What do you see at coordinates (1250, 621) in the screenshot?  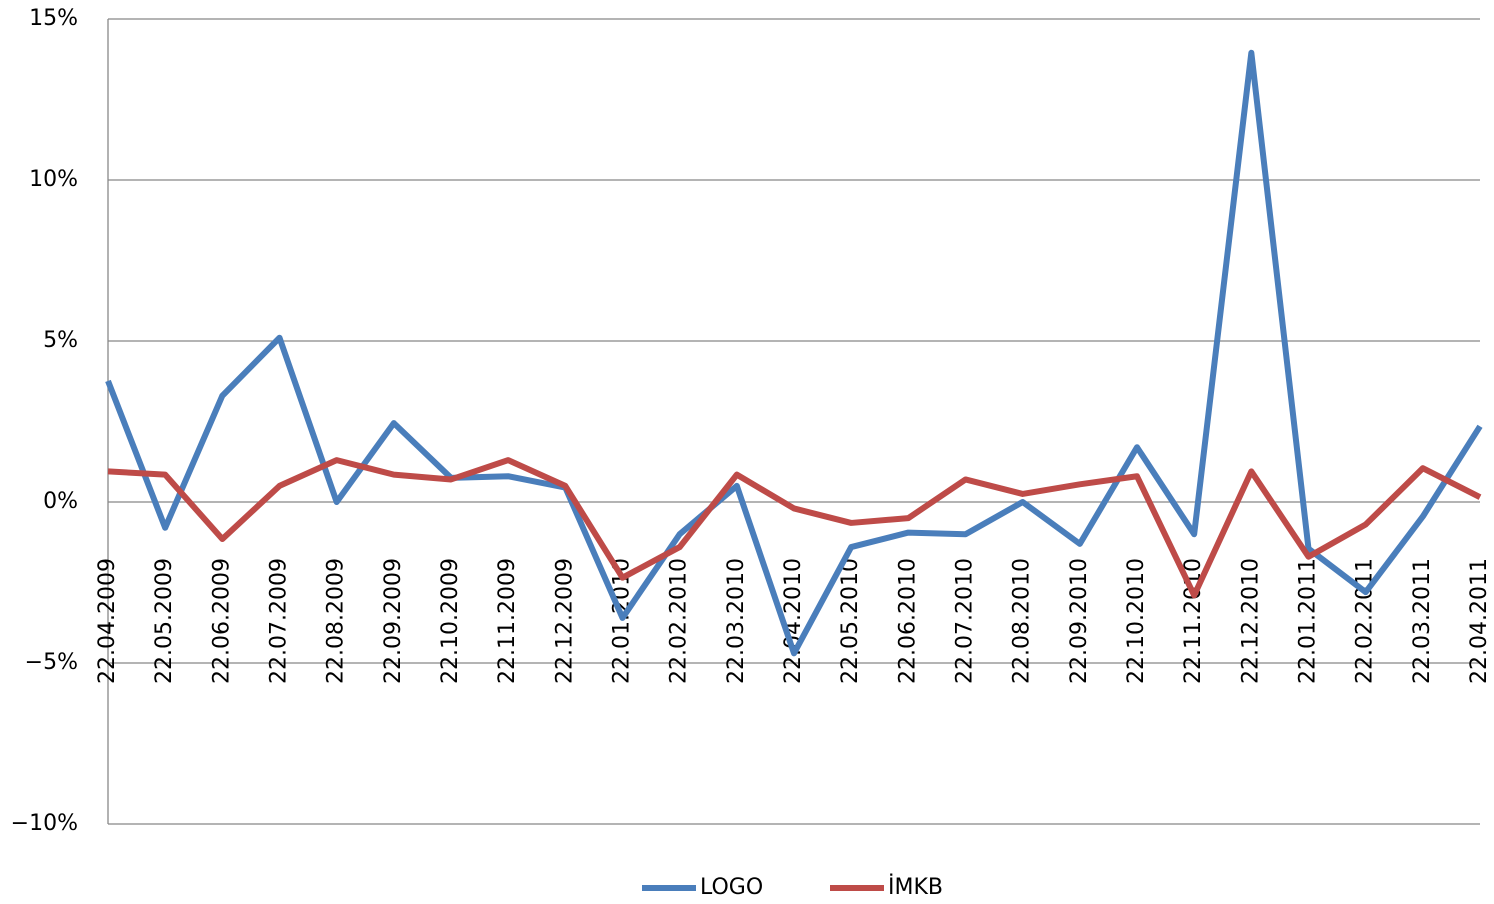 I see `x-tick-label: 22.12.2010` at bounding box center [1250, 621].